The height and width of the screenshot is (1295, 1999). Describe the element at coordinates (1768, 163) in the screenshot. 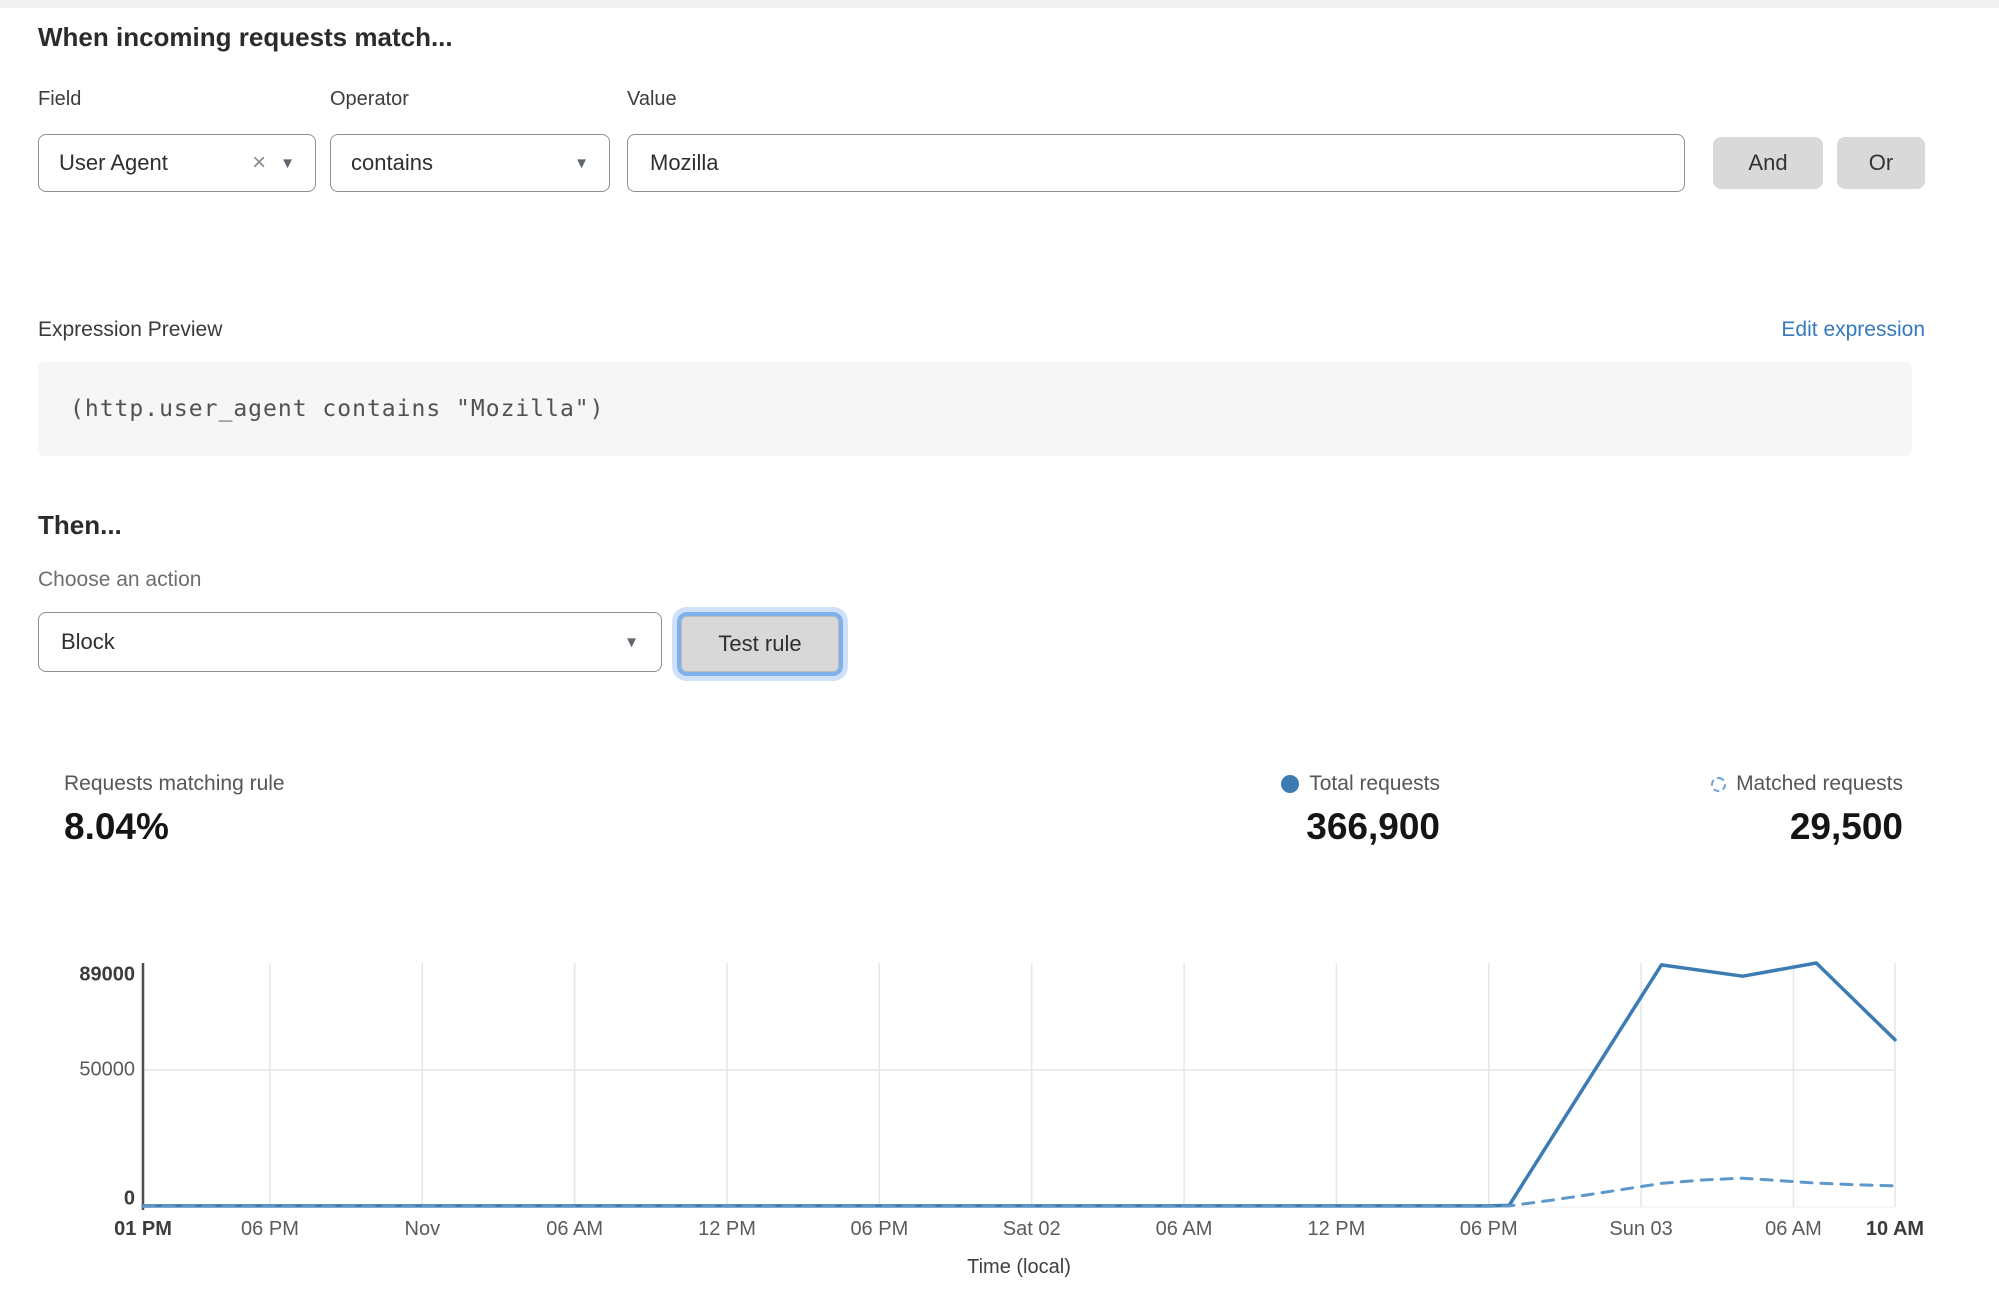

I see `and-button: And` at that location.